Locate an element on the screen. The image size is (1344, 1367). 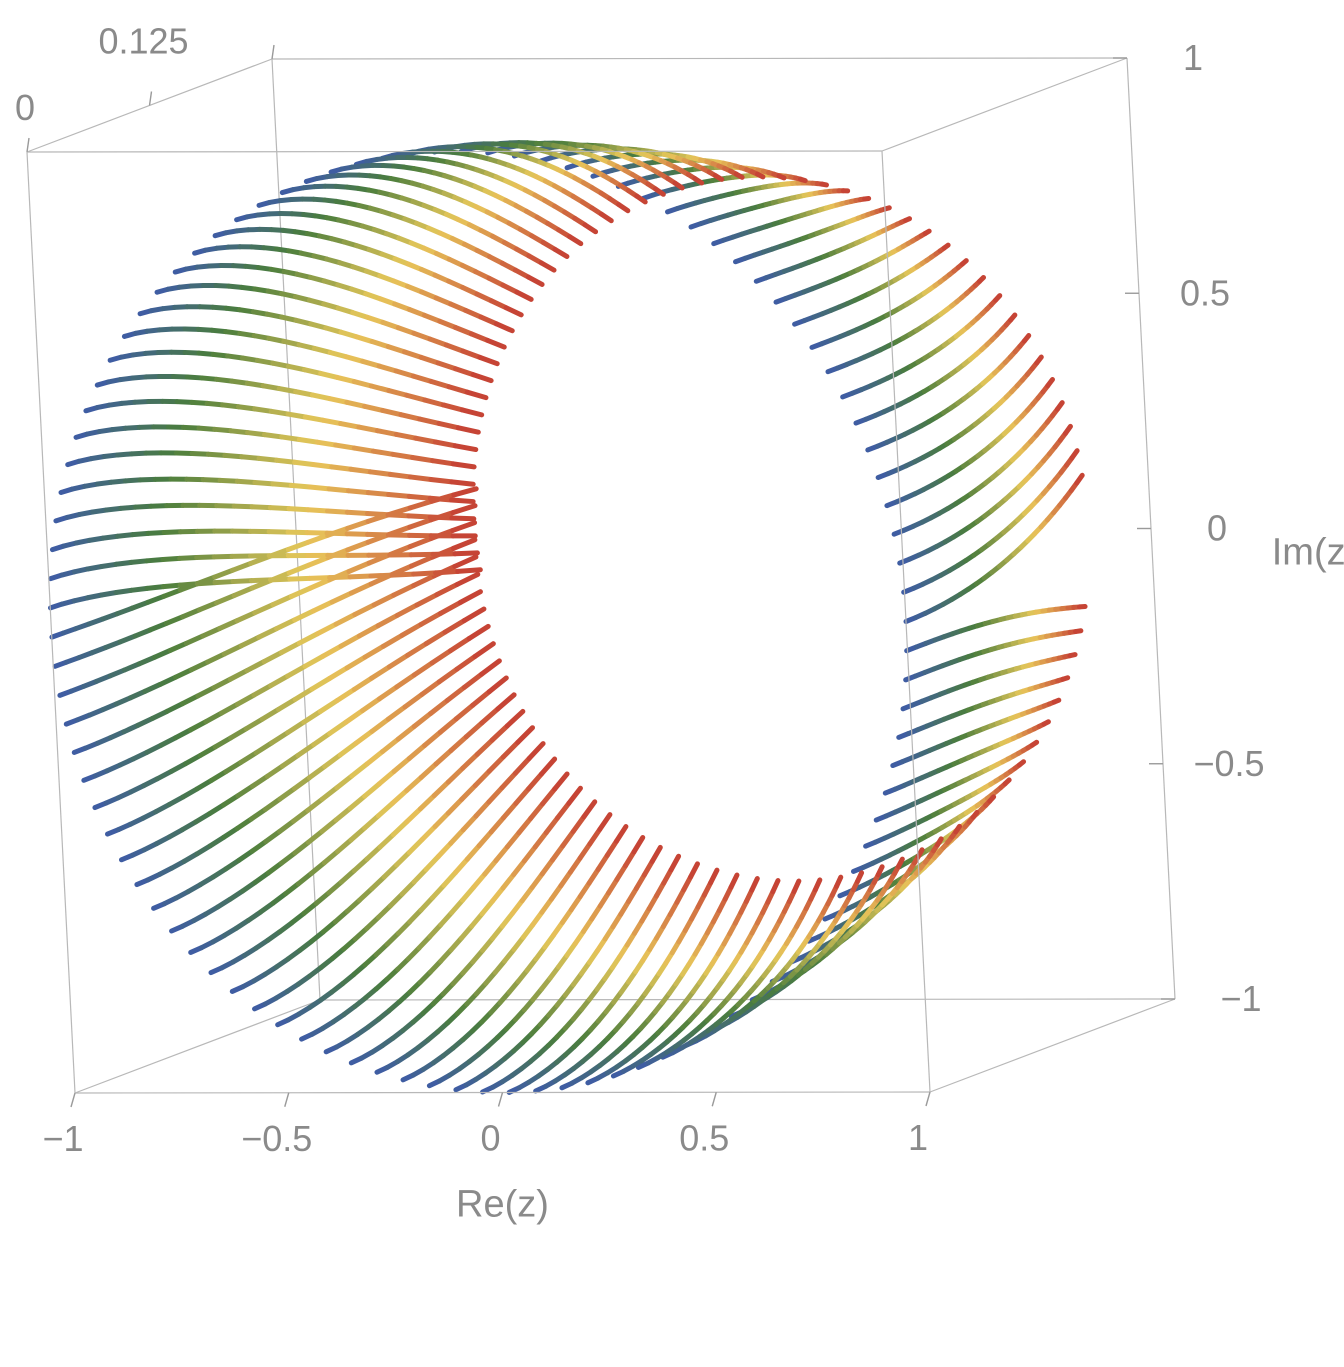
x-tick-mark is located at coordinates (501, 1100).